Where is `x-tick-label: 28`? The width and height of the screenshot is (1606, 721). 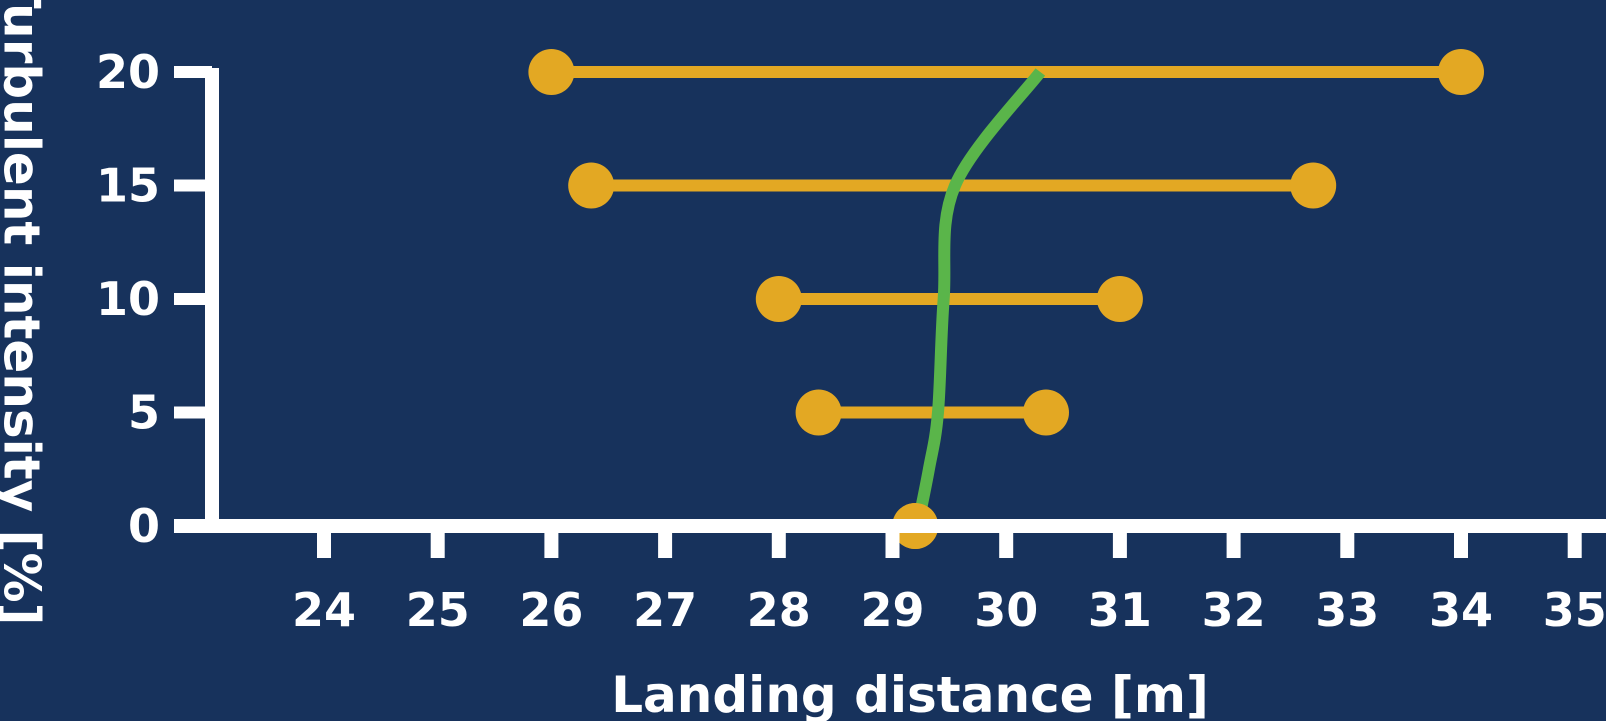
x-tick-label: 28 is located at coordinates (779, 610).